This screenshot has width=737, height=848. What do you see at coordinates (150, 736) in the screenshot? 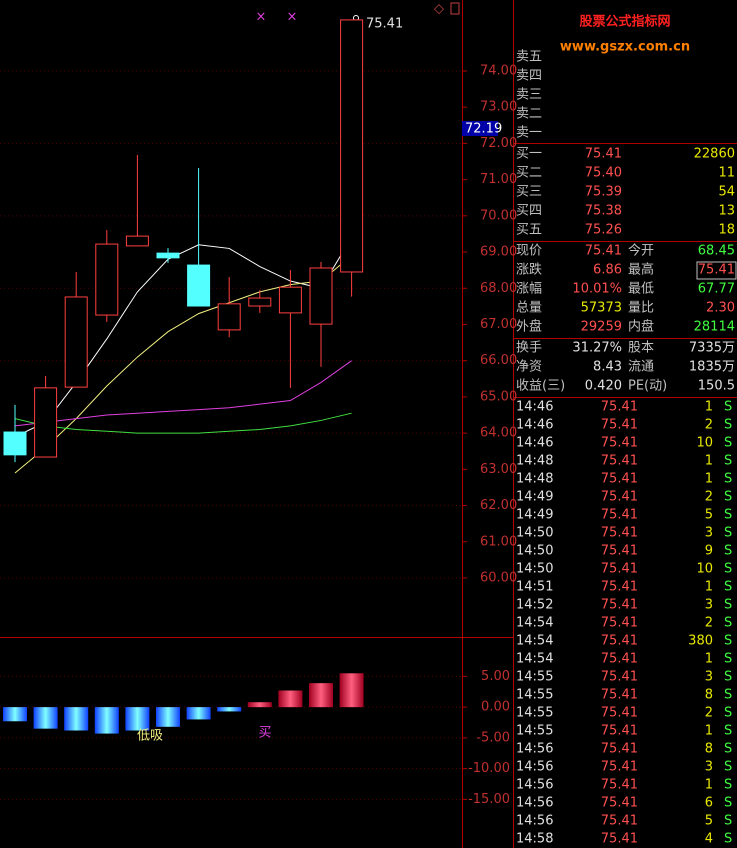
I see `signal-label: 低吸` at bounding box center [150, 736].